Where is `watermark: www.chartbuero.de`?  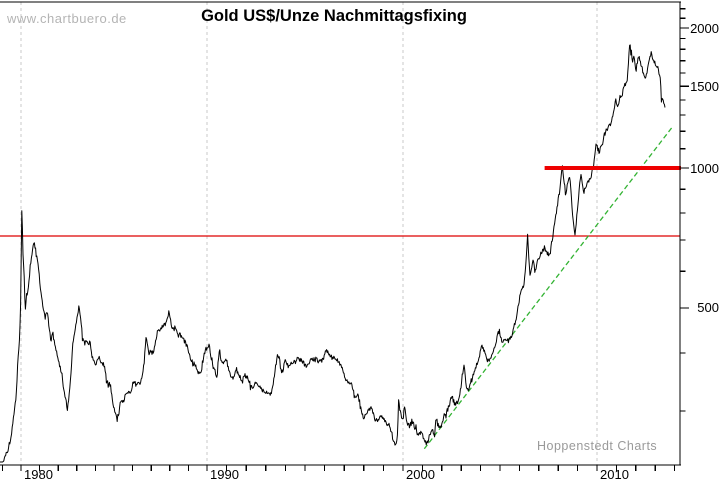 watermark: www.chartbuero.de is located at coordinates (67, 18).